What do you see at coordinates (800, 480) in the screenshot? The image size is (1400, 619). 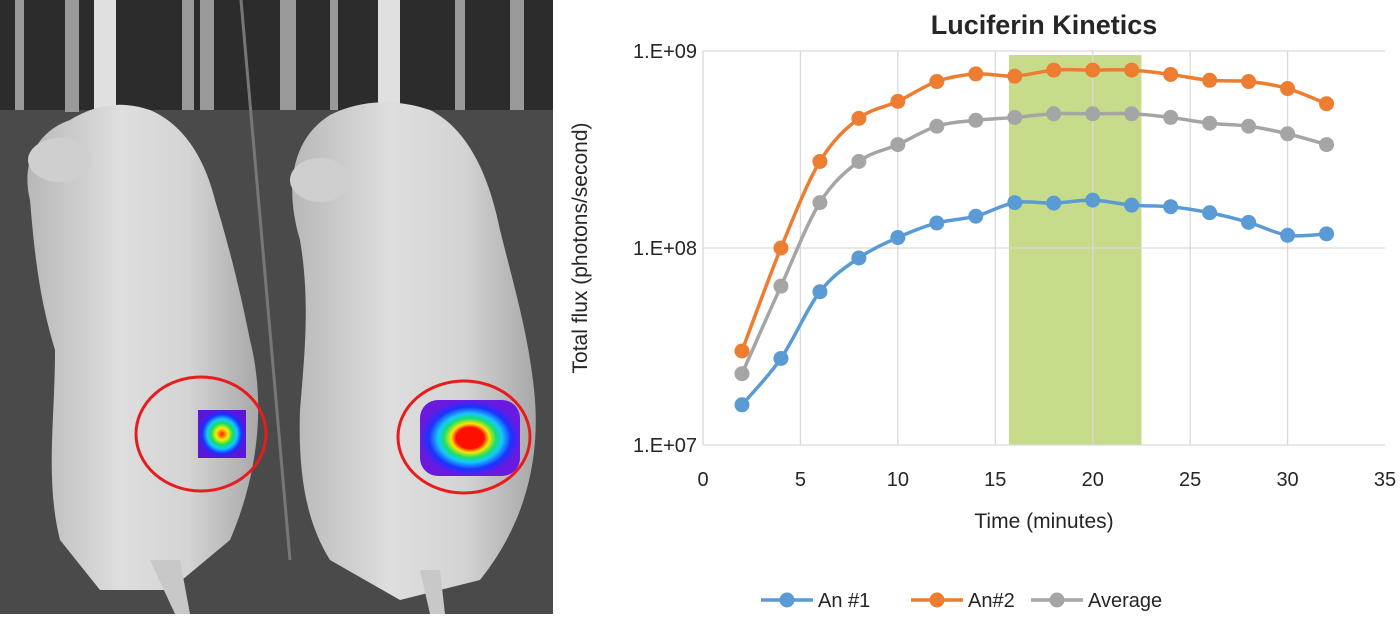 I see `x-tick-label: 5` at bounding box center [800, 480].